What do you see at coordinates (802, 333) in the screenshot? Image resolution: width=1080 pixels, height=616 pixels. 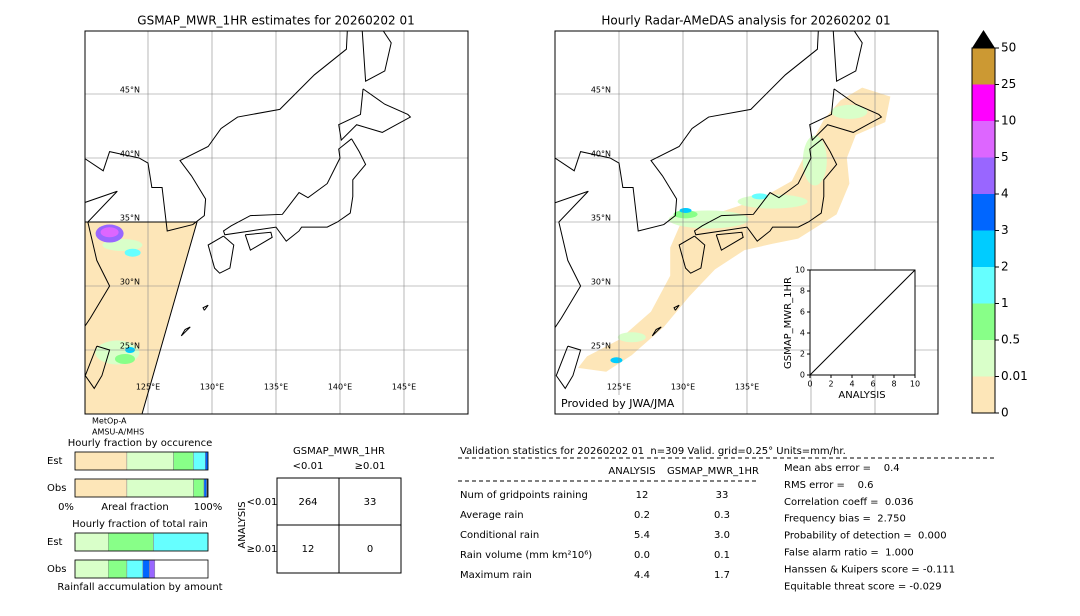 I see `y-tick-label: 4` at bounding box center [802, 333].